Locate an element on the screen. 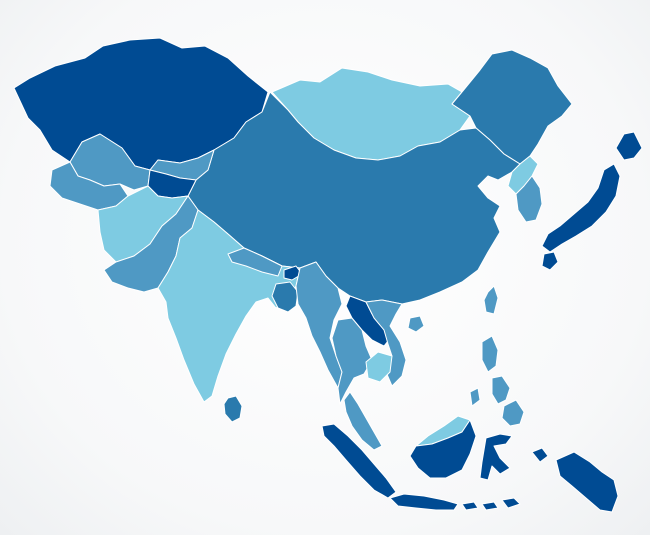 The image size is (650, 535). region-malay-peninsula is located at coordinates (363, 421).